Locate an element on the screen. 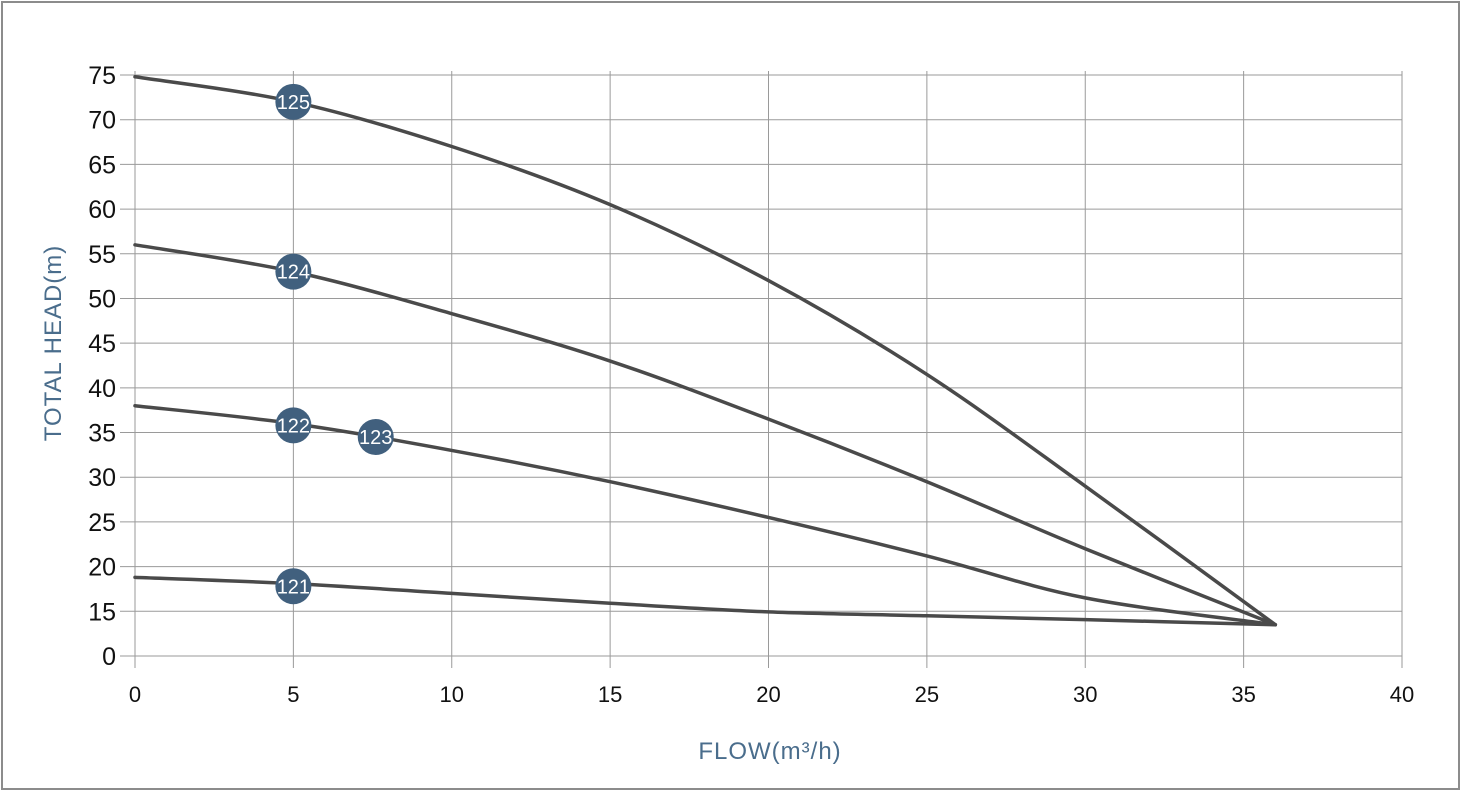 The height and width of the screenshot is (793, 1463). y-tick-label: 45 is located at coordinates (102, 344).